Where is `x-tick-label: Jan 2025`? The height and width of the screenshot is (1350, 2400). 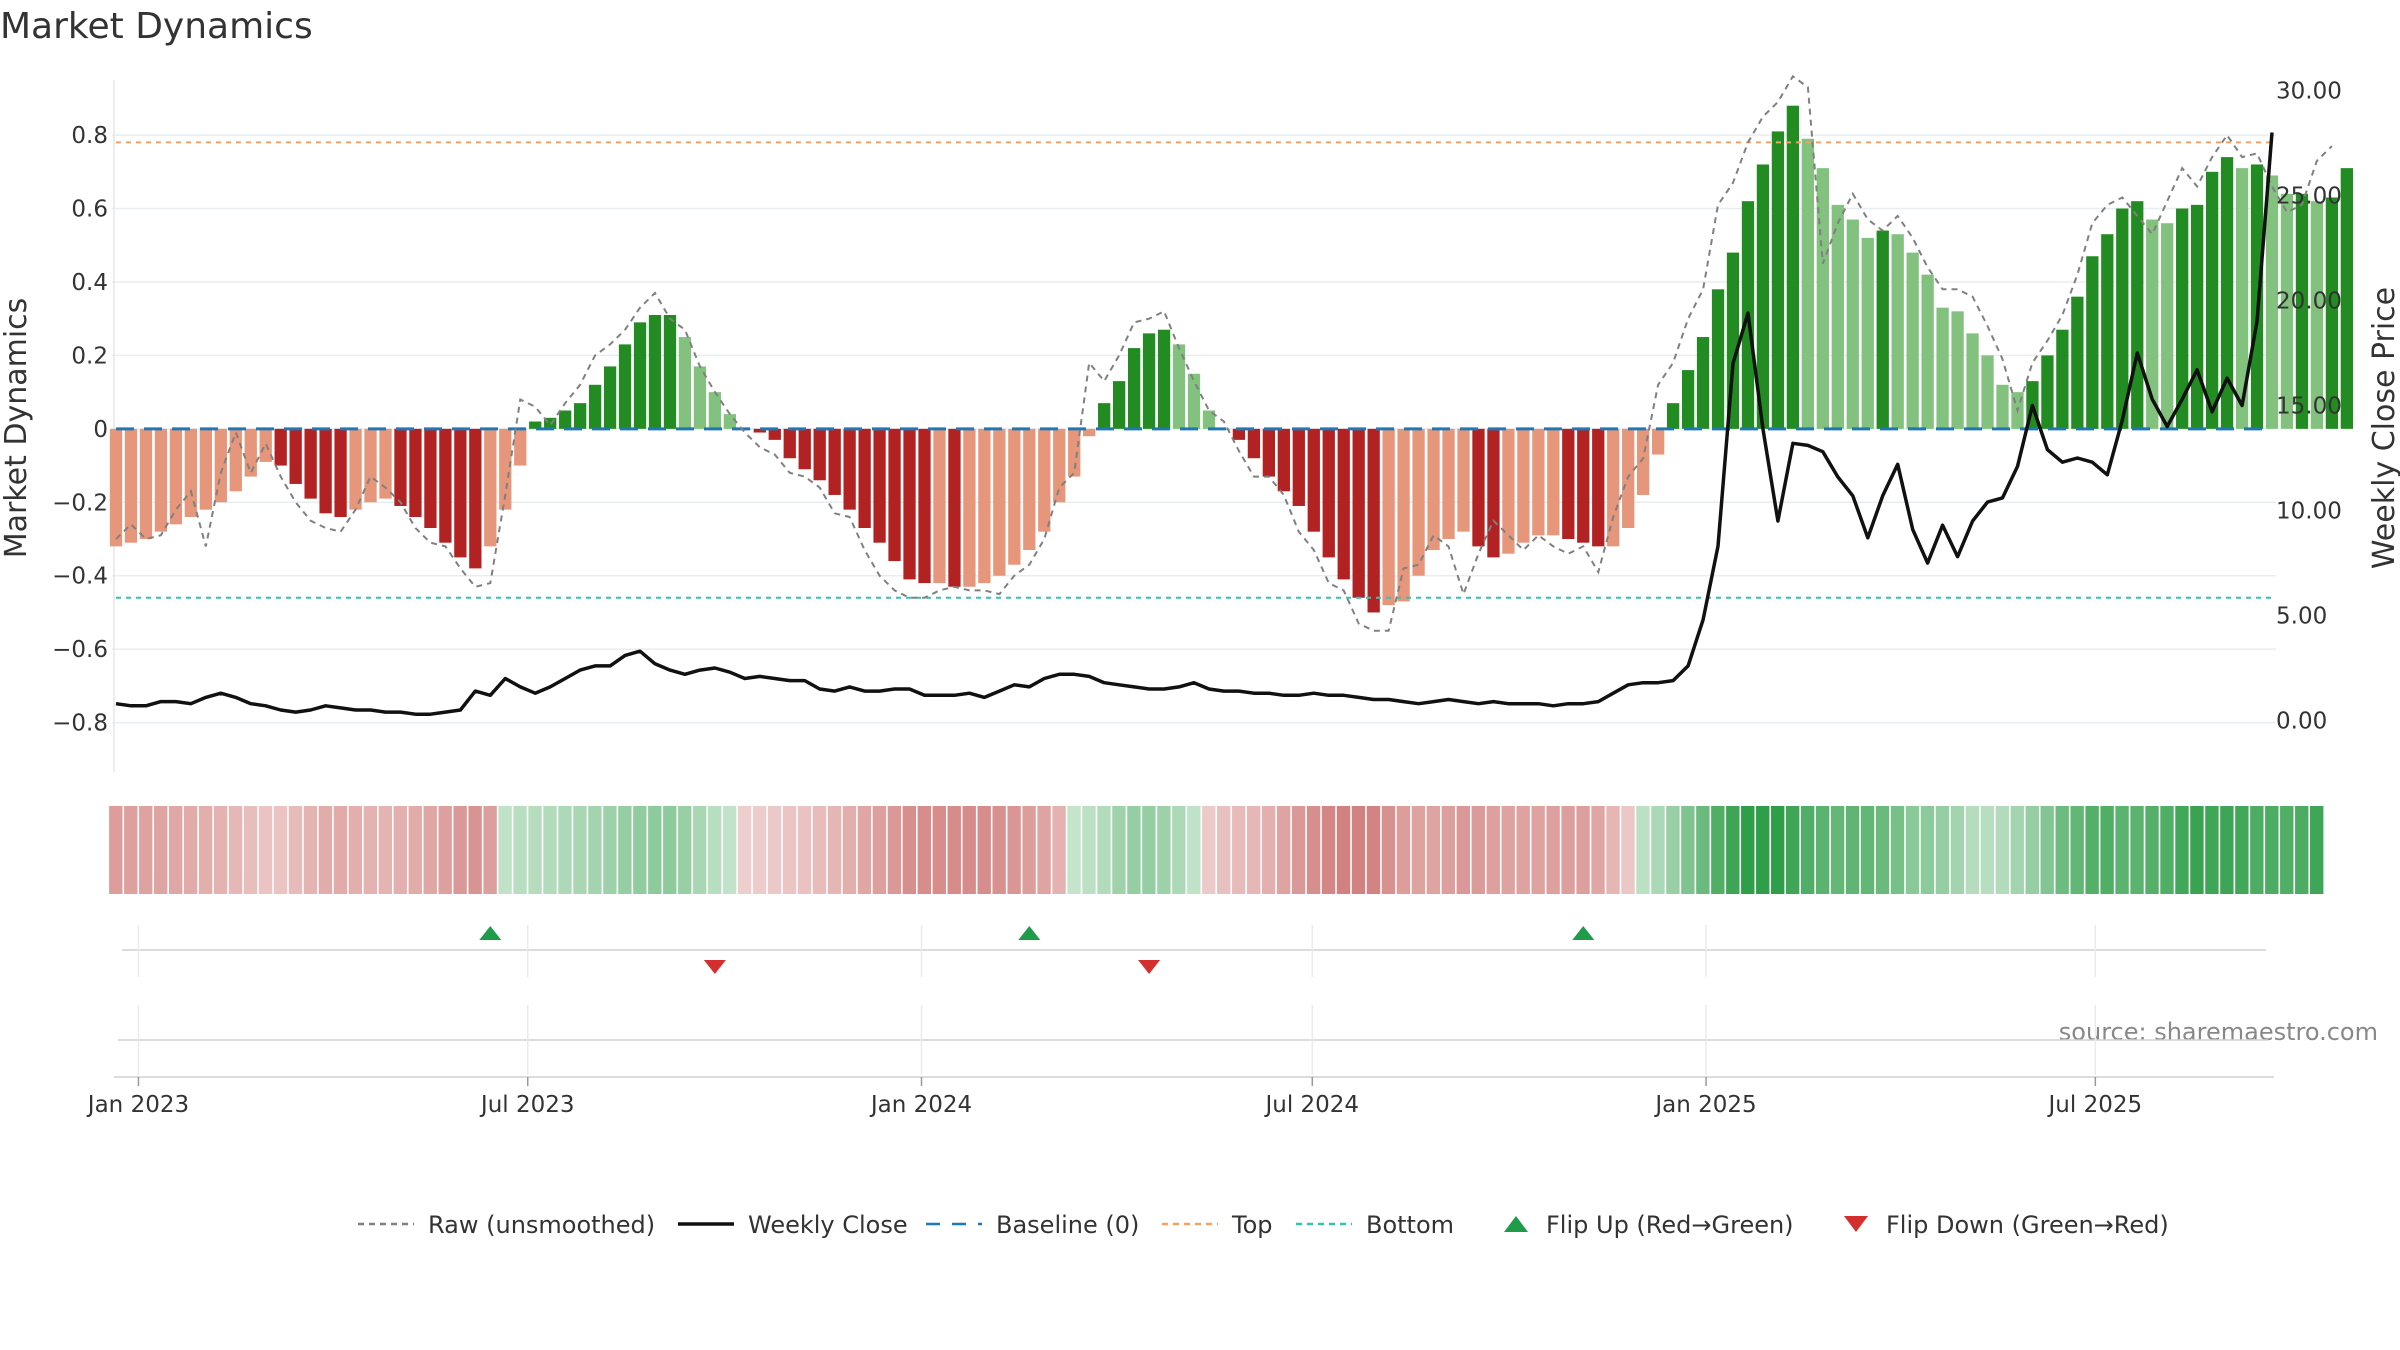
x-tick-label: Jan 2025 is located at coordinates (1704, 1105).